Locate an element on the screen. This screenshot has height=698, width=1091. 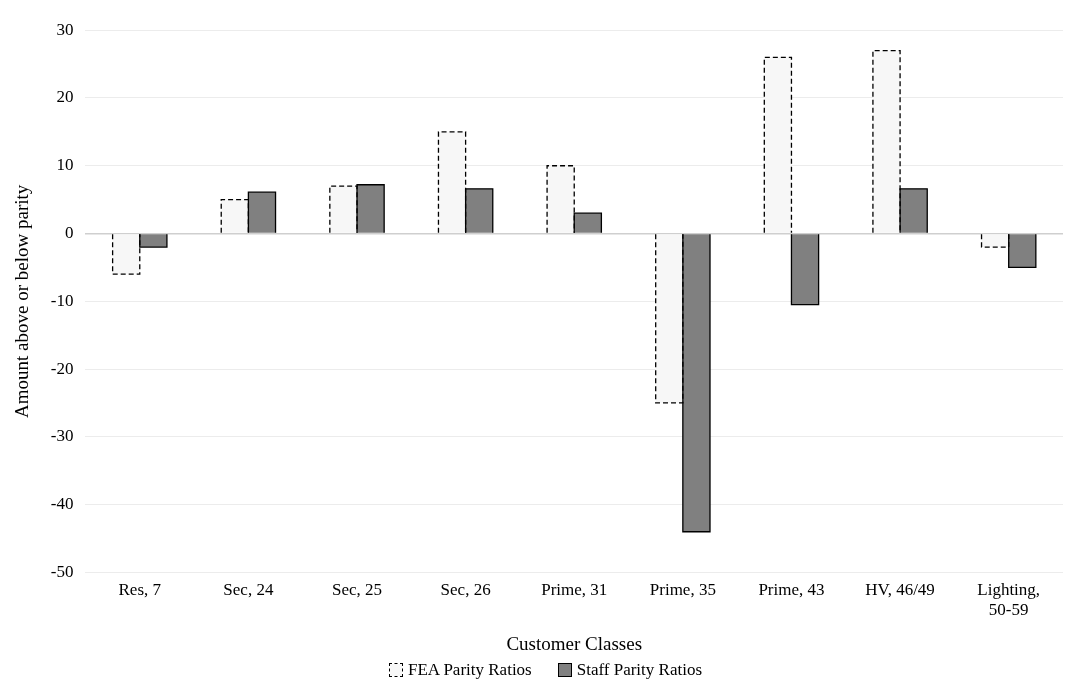
x-tick-label: Sec, 24 is located at coordinates (248, 590).